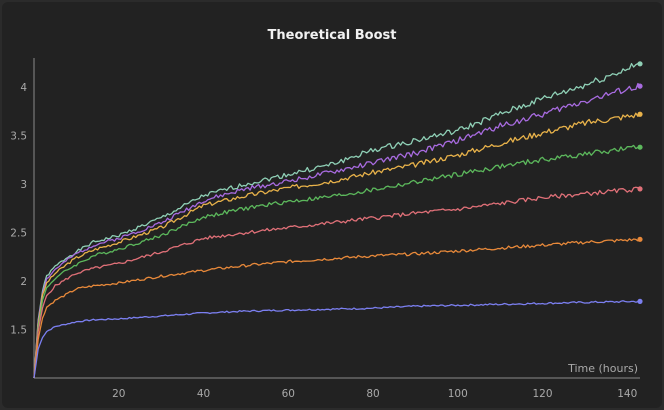 The height and width of the screenshot is (410, 664). What do you see at coordinates (18, 209) in the screenshot?
I see `y-ticks: 1.5 2 2.5 3 3.5 4` at bounding box center [18, 209].